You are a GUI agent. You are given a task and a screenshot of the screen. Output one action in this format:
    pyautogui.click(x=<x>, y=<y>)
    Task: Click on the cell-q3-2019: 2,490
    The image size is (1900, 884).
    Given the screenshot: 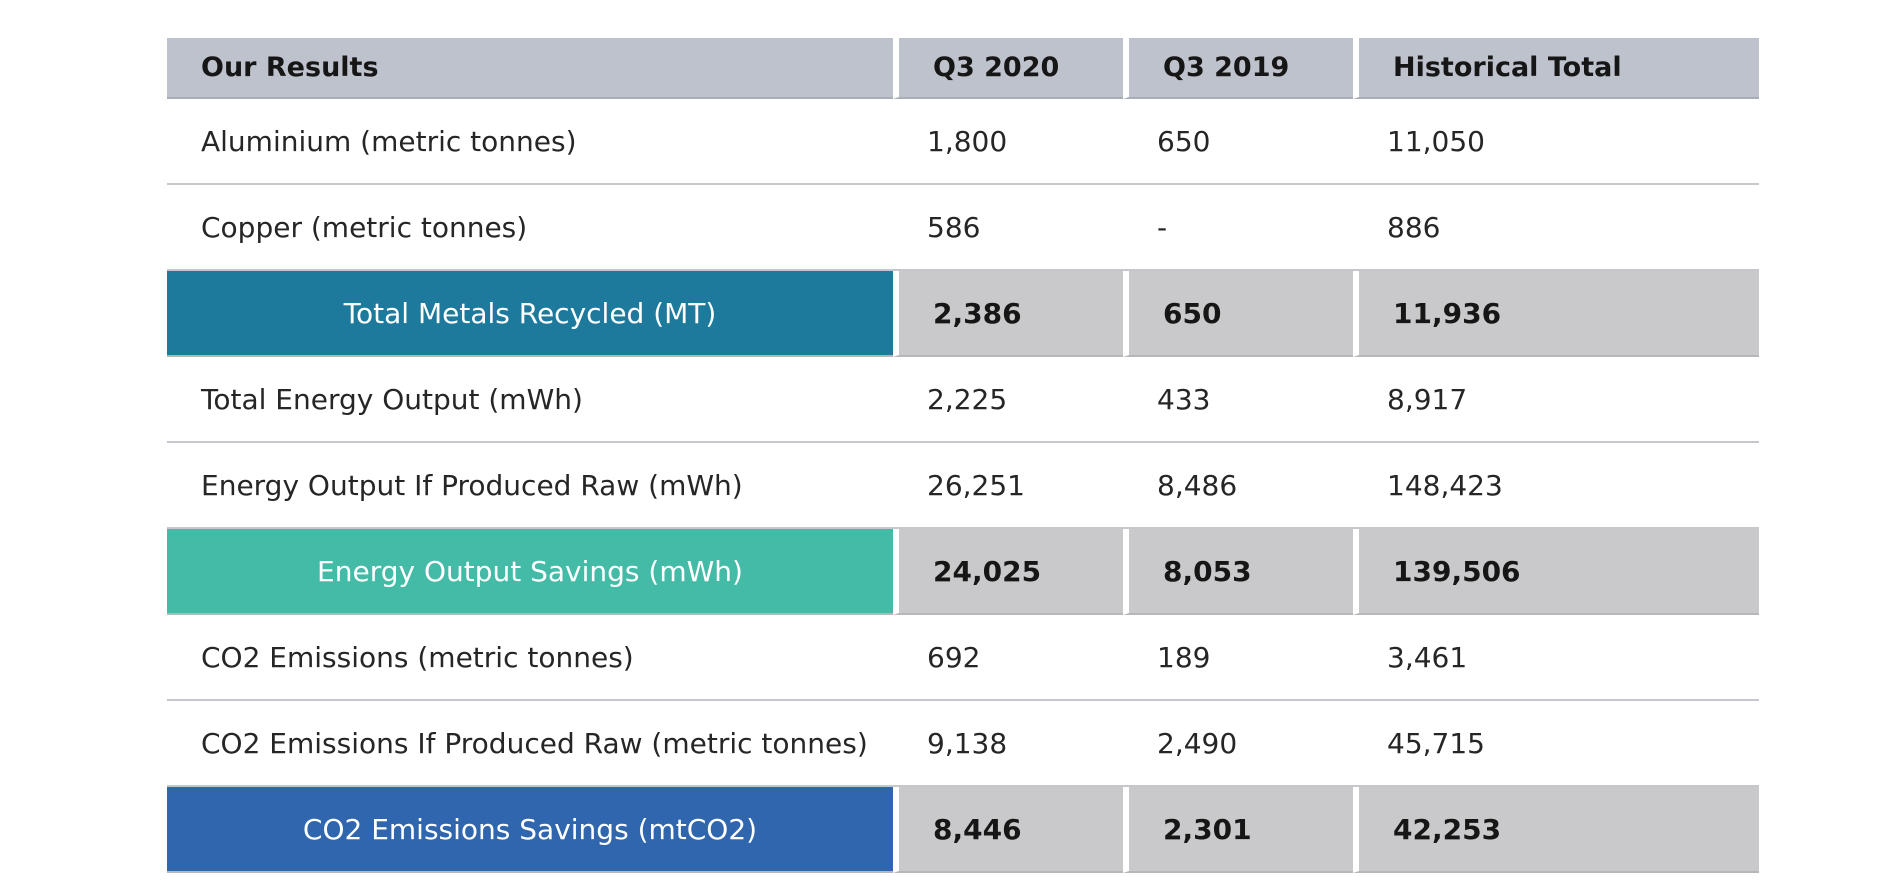 What is the action you would take?
    pyautogui.click(x=1238, y=744)
    